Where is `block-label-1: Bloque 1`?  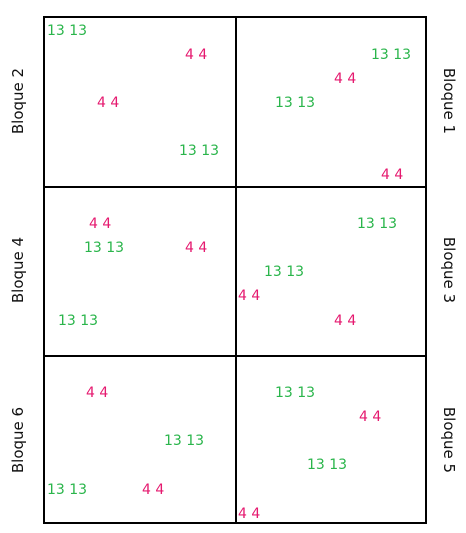 block-label-1: Bloque 1 is located at coordinates (449, 101).